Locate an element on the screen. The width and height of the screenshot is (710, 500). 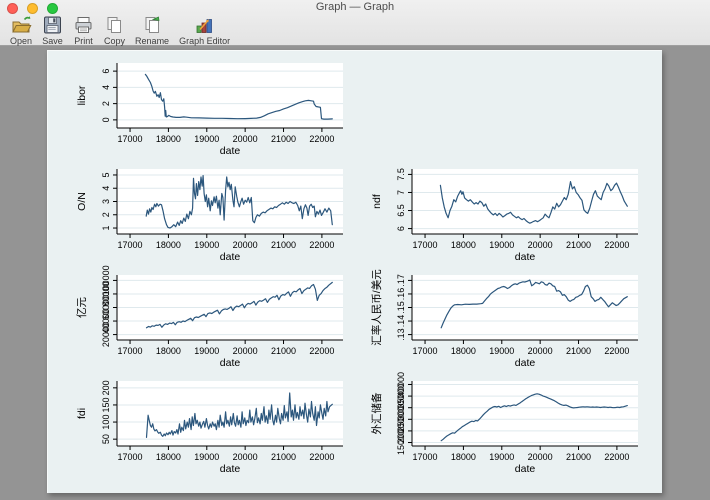
print-button: Print is located at coordinates (83, 30).